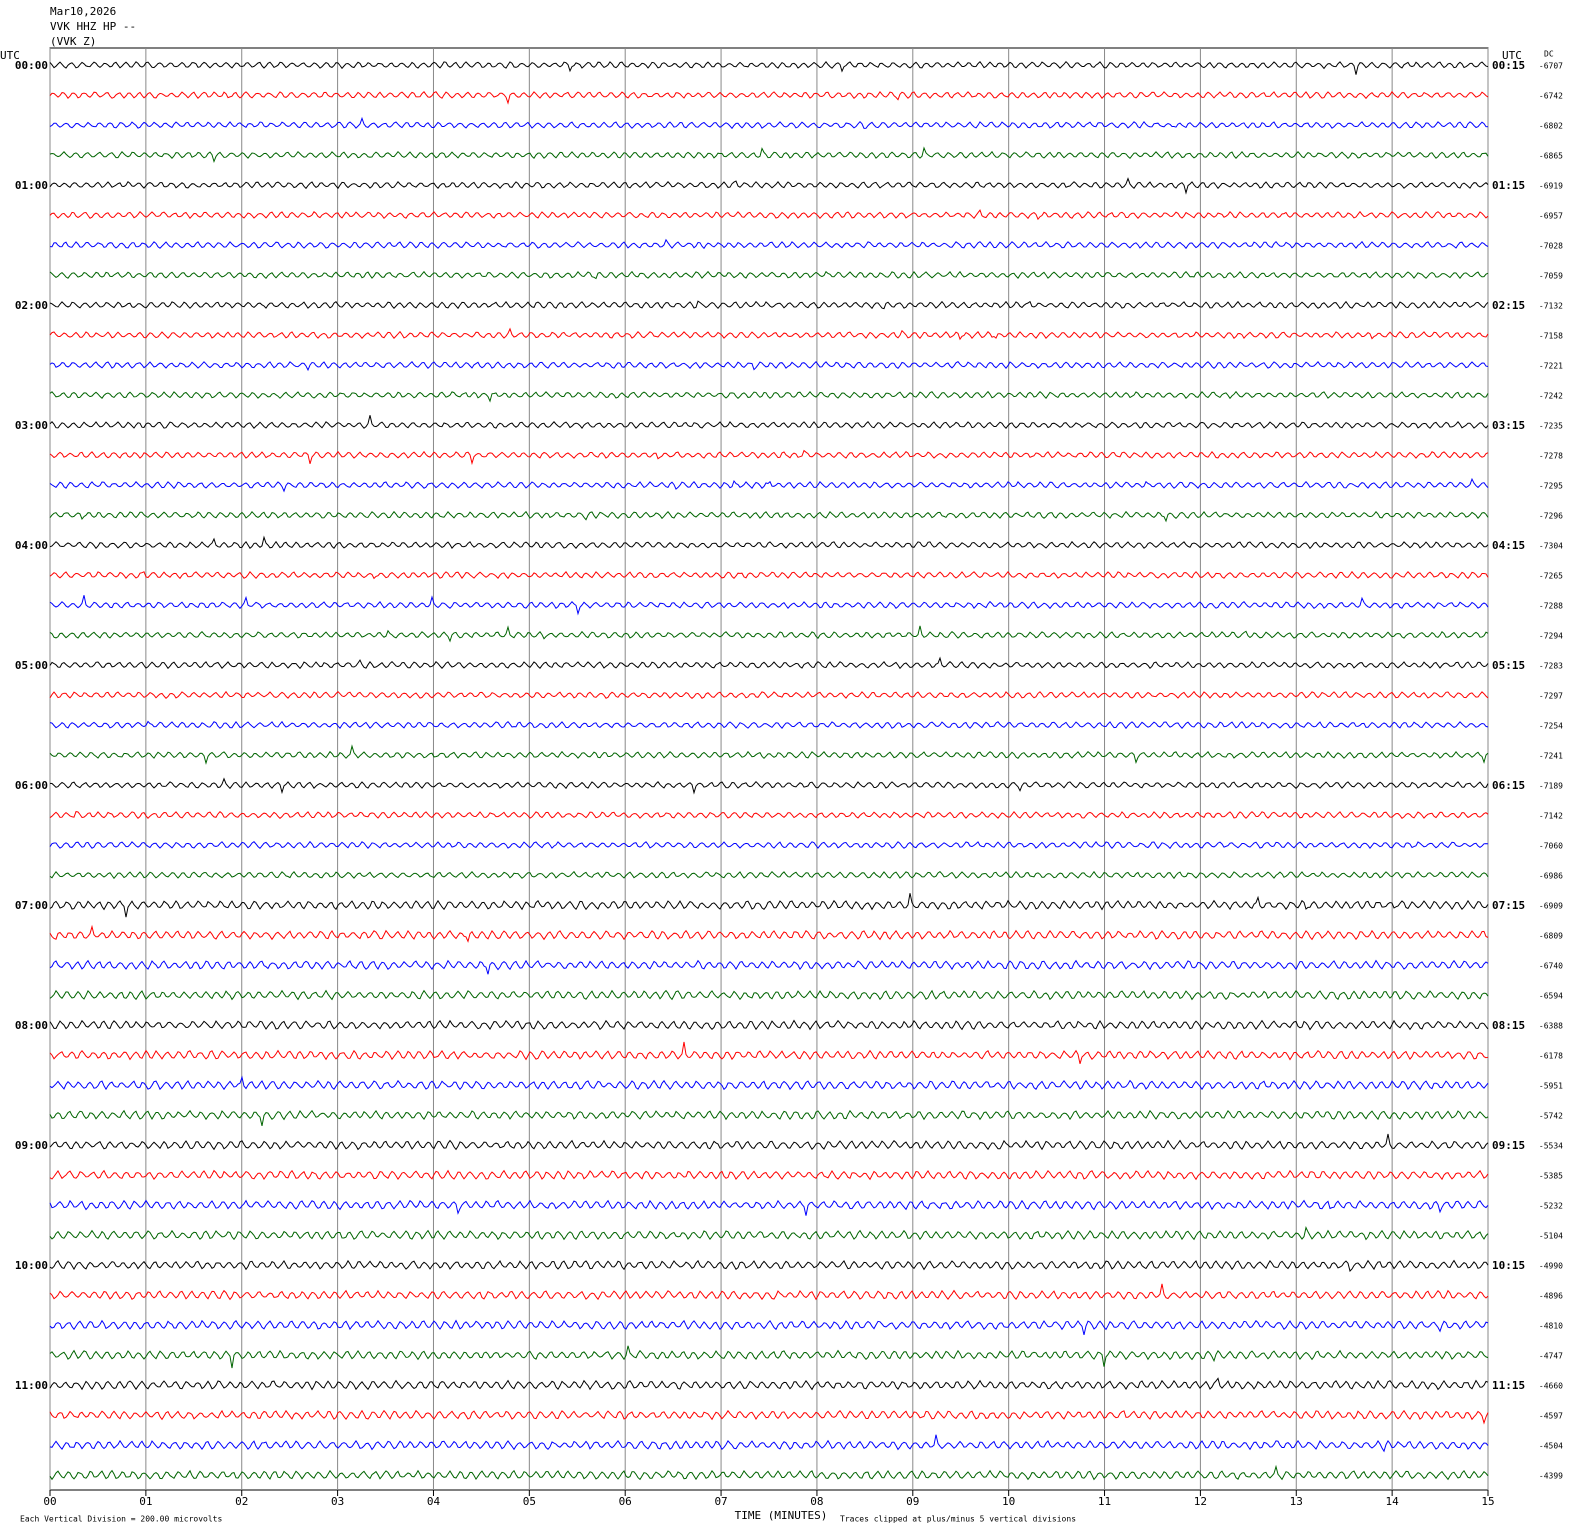  I want to click on dc-offset: -6919, so click(1551, 186).